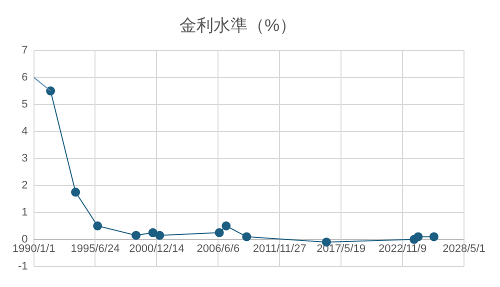 The height and width of the screenshot is (287, 500). I want to click on x-tick-label: 2017/5/19, so click(341, 249).